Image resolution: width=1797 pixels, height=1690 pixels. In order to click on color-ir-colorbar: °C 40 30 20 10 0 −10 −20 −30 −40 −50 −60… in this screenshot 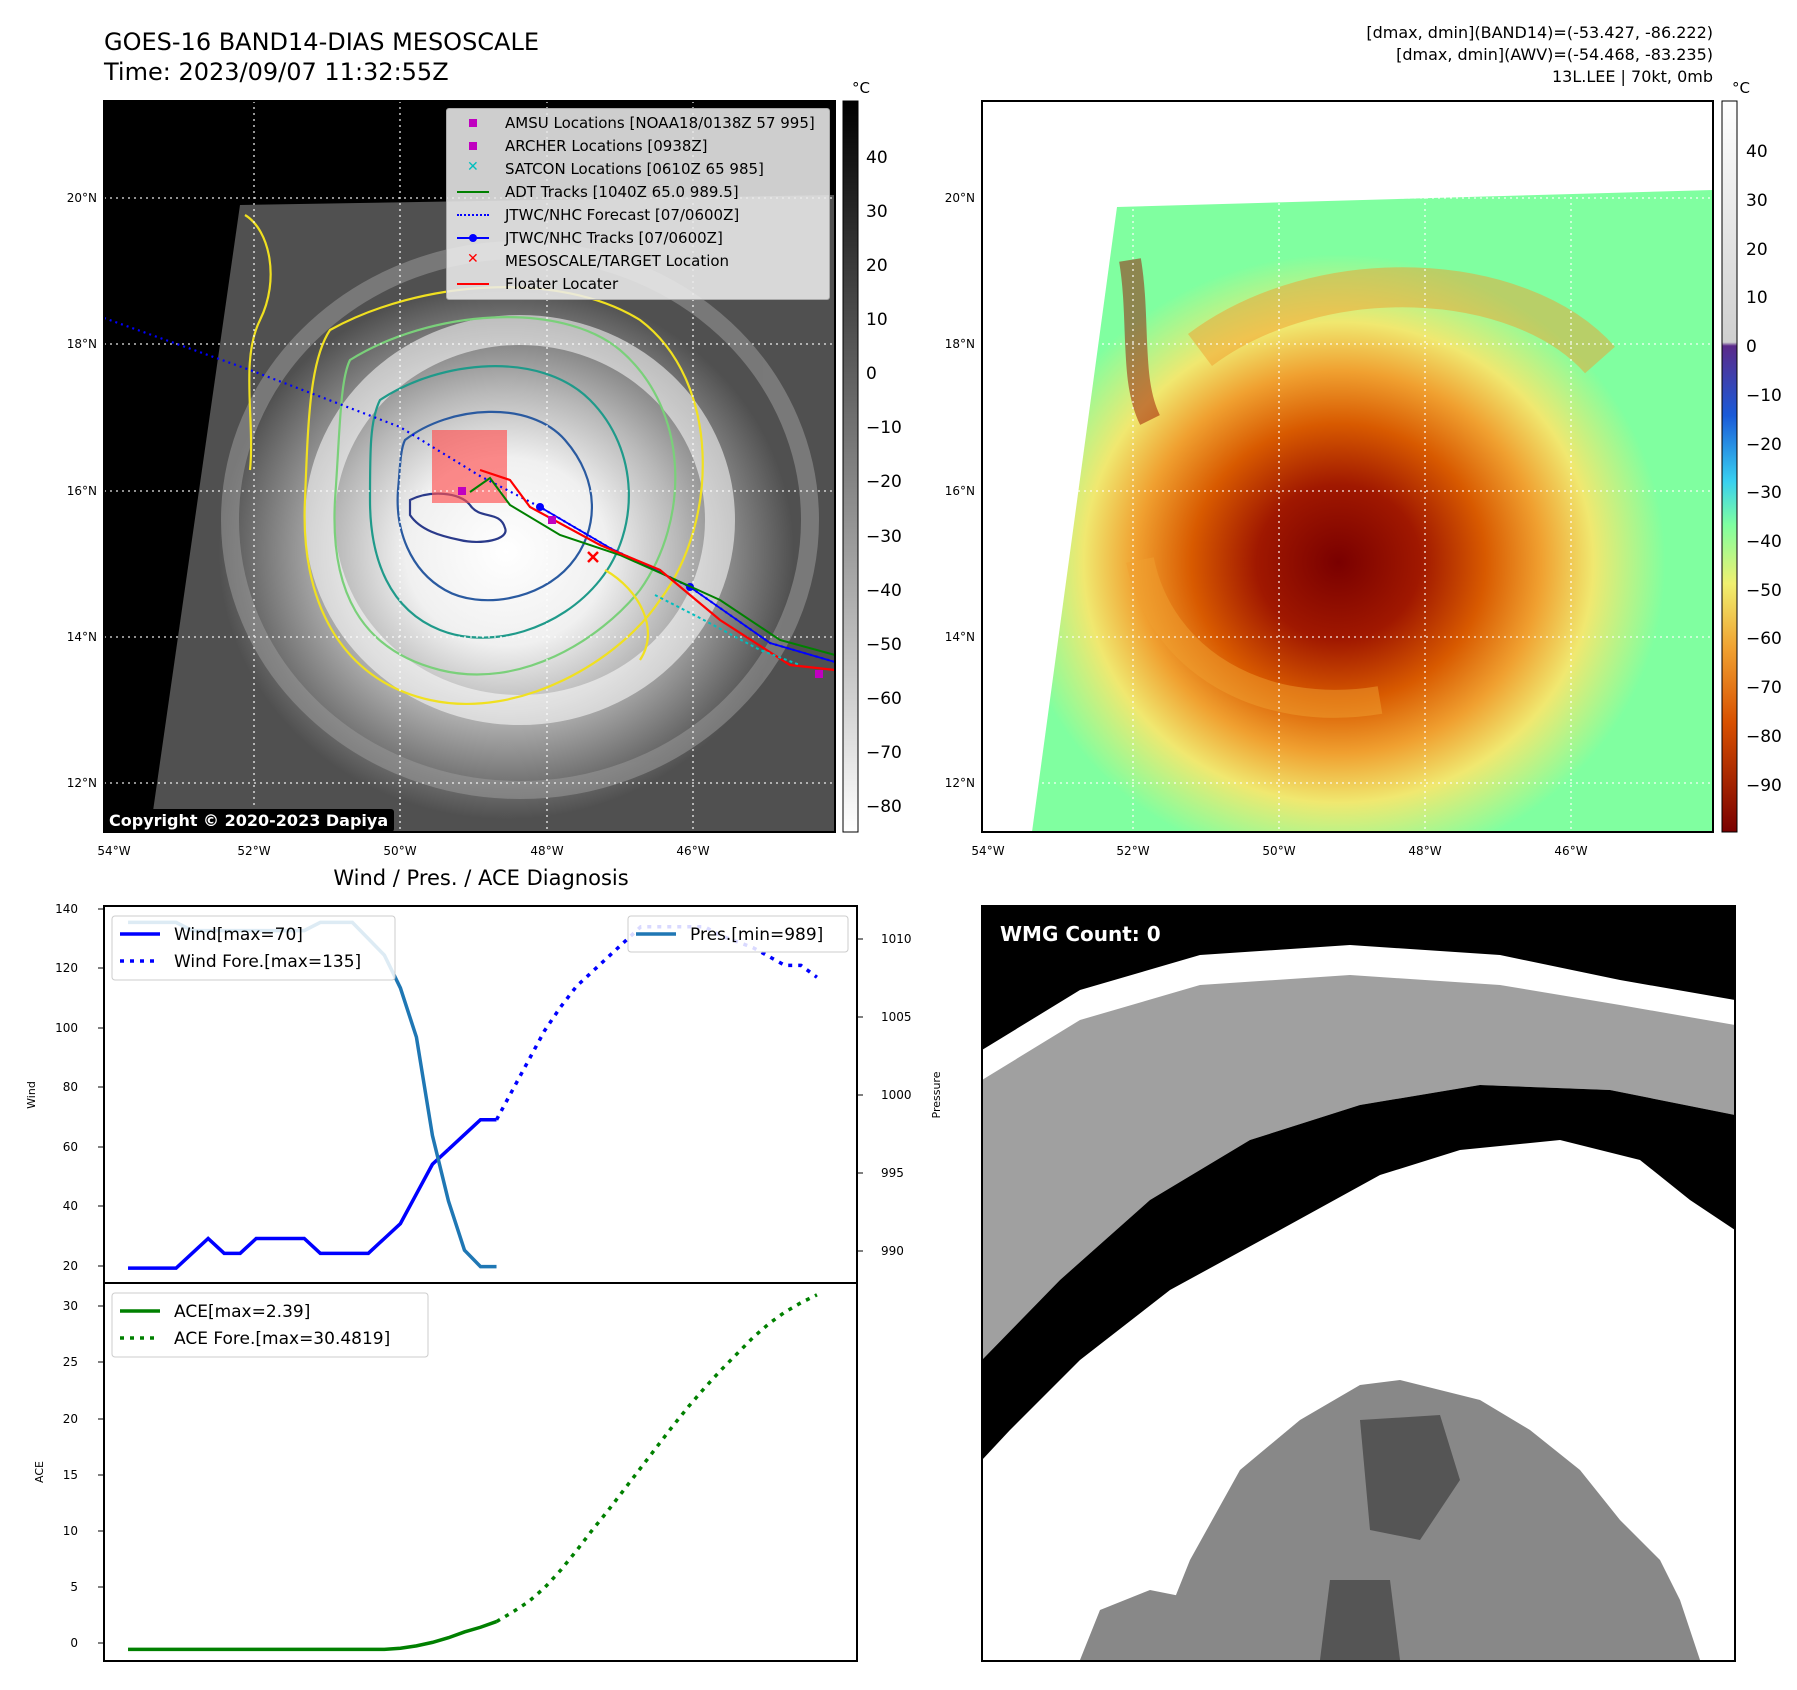, I will do `click(1751, 456)`.